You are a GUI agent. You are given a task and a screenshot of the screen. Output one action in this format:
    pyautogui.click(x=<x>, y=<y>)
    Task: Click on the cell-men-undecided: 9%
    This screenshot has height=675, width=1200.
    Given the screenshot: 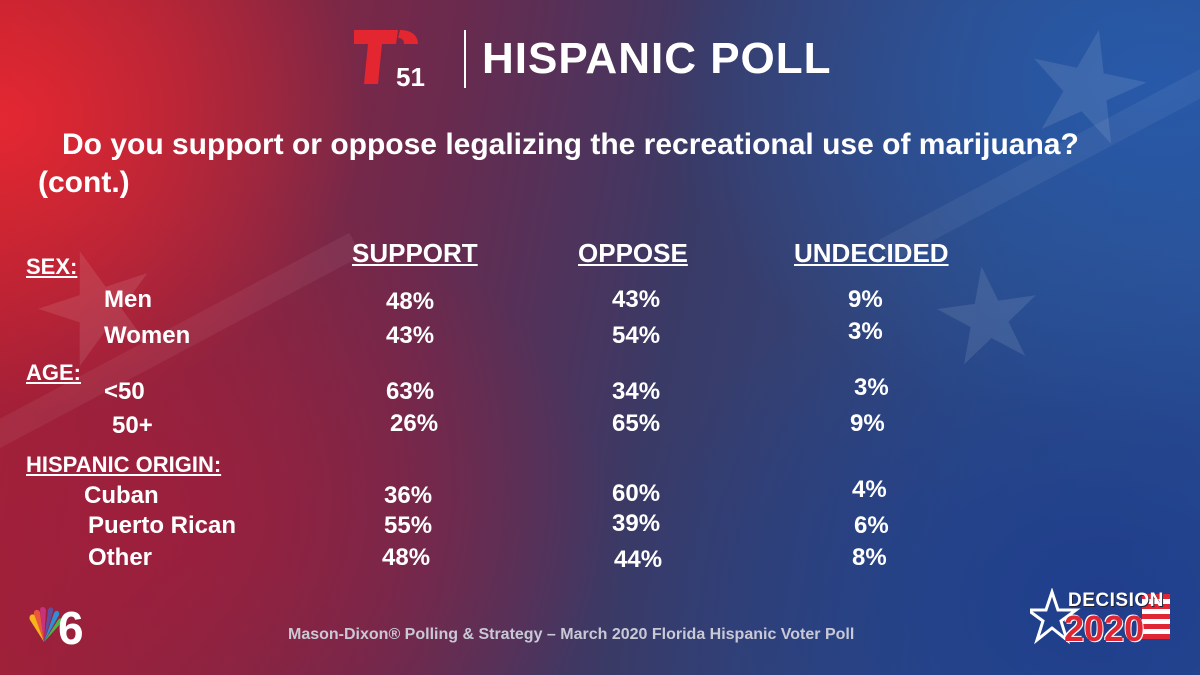 What is the action you would take?
    pyautogui.click(x=865, y=299)
    